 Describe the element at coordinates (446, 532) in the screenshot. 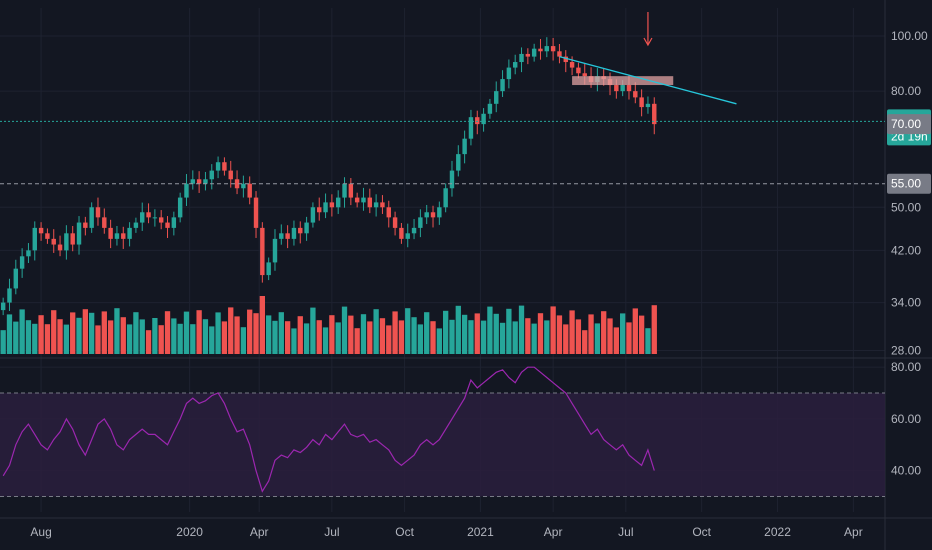

I see `time-axis: Aug 2020 Apr Jul Oct 2021 Apr Jul Oct 2022 Apr` at that location.